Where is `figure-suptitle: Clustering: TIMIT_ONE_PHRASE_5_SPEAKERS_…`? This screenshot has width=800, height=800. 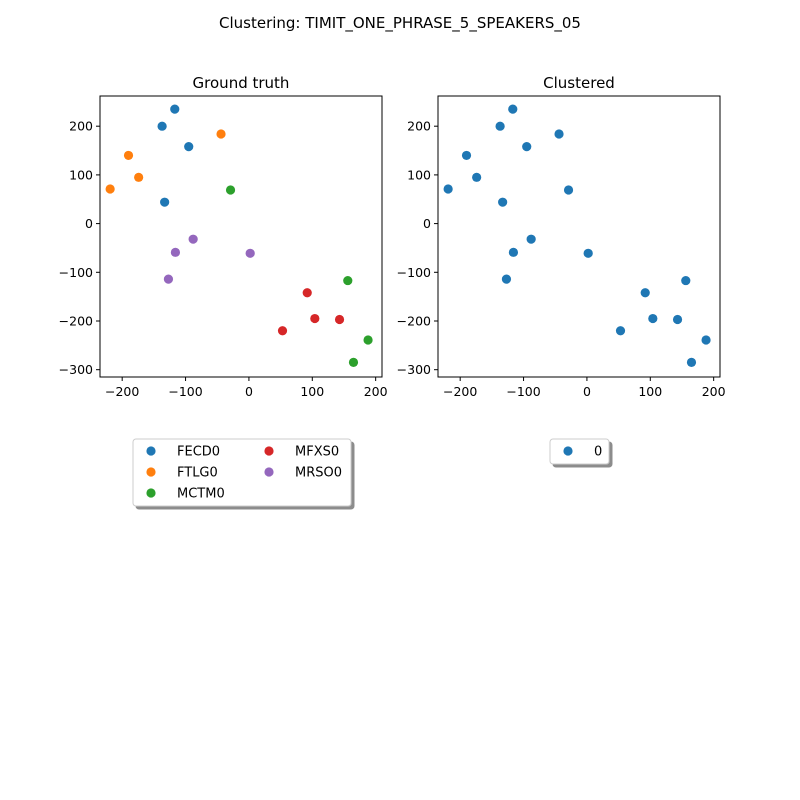
figure-suptitle: Clustering: TIMIT_ONE_PHRASE_5_SPEAKERS_… is located at coordinates (400, 23).